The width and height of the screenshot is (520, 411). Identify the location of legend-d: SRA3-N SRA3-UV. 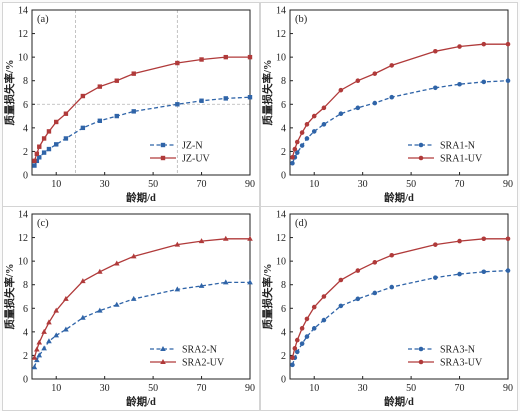
(445, 357).